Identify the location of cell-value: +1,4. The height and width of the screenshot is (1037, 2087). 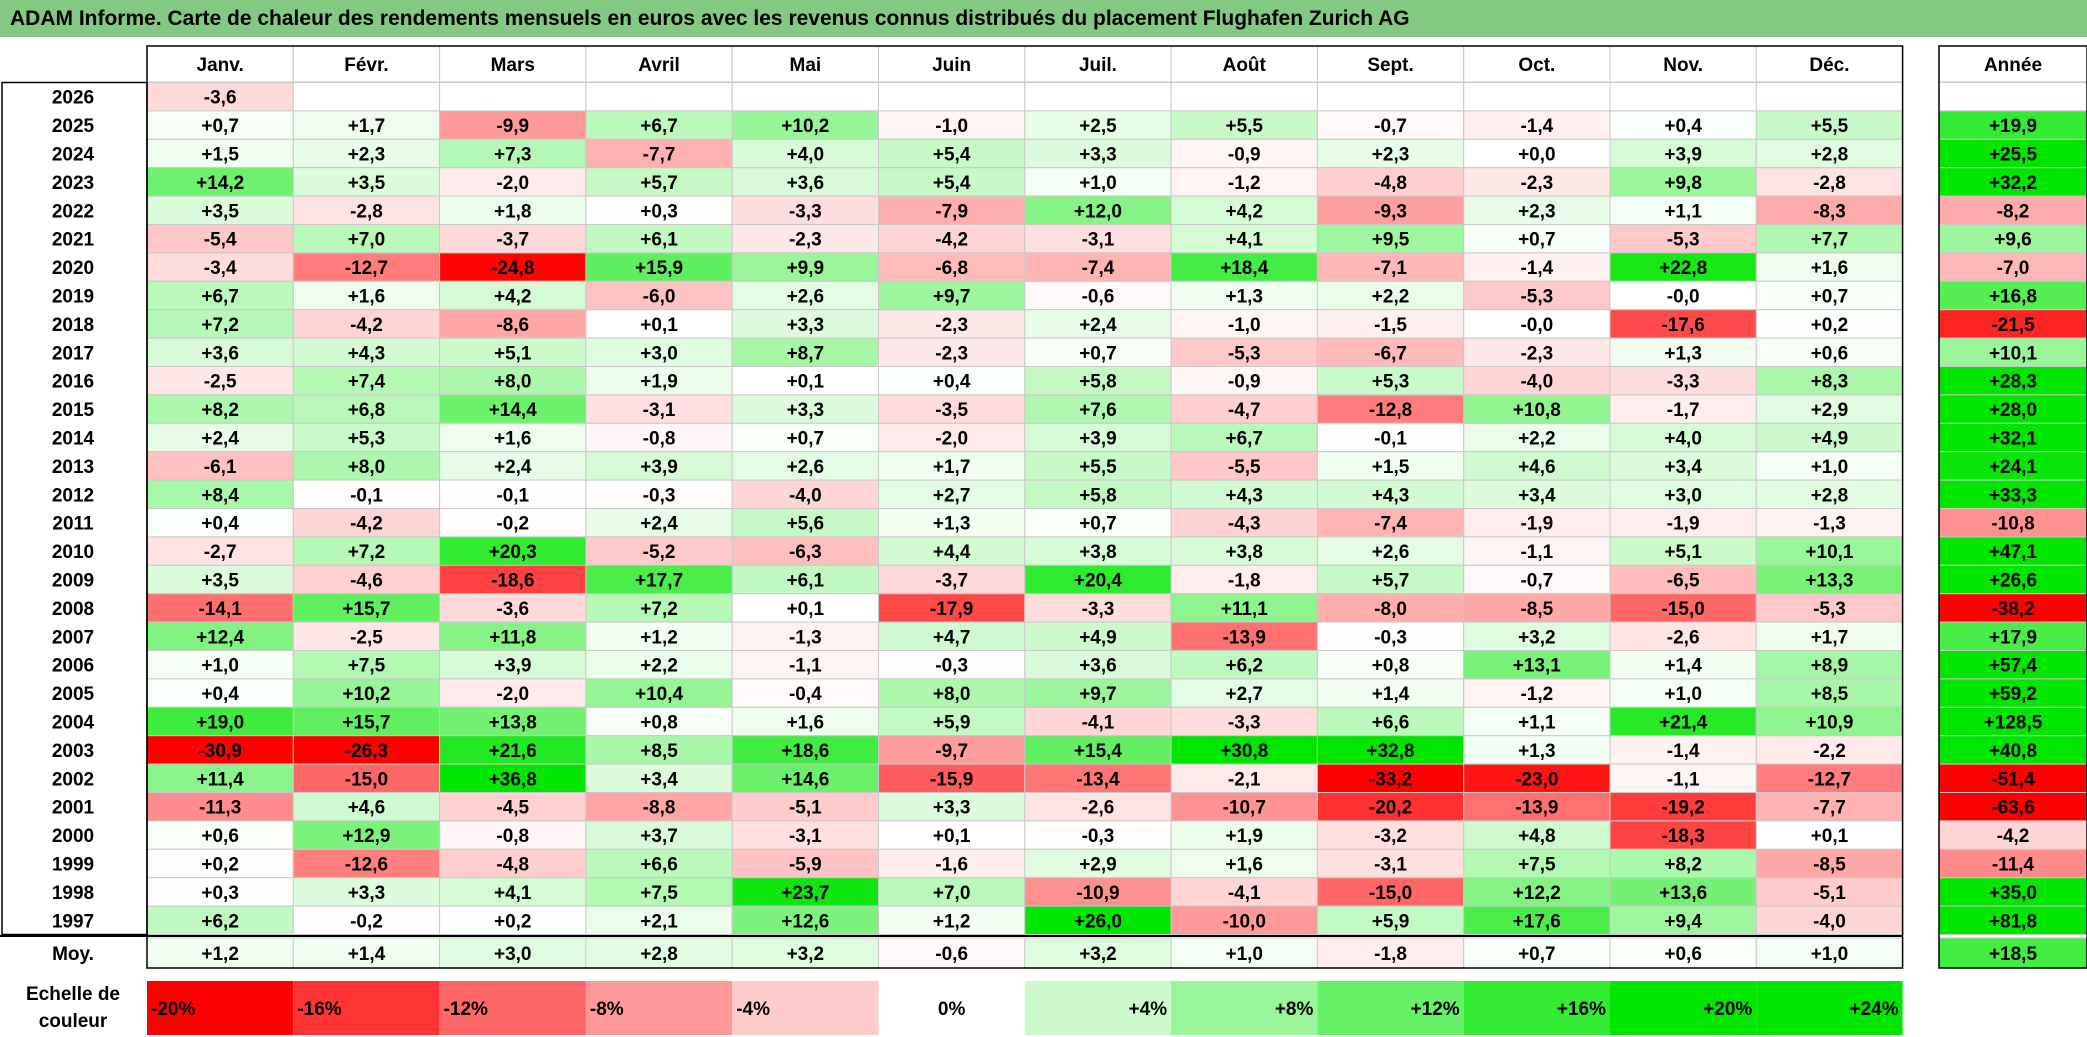
(1391, 694).